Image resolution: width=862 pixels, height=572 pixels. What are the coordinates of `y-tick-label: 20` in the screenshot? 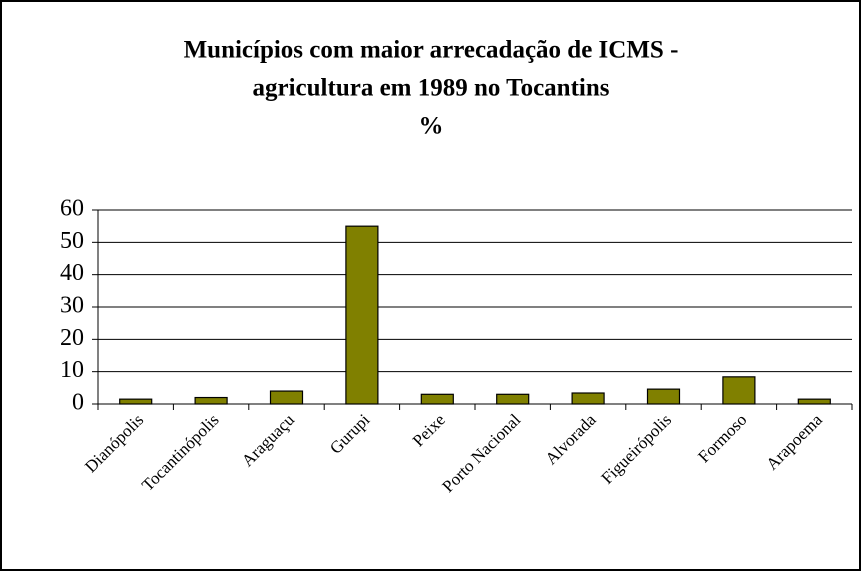 It's located at (72, 338).